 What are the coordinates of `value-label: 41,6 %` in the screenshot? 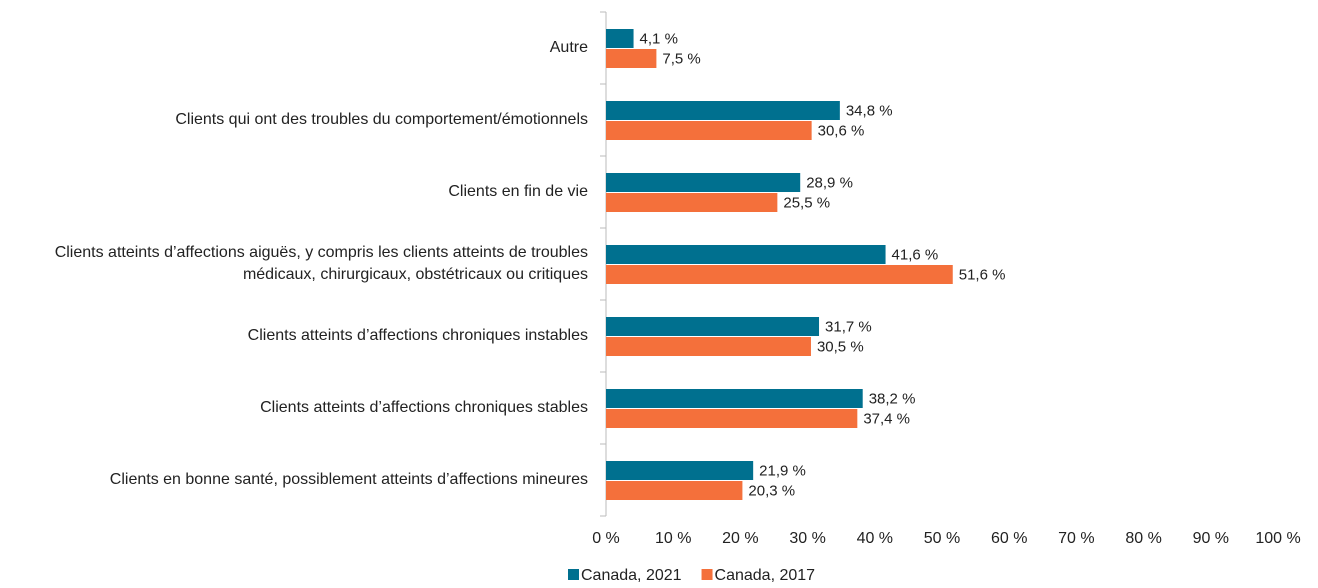 It's located at (915, 254).